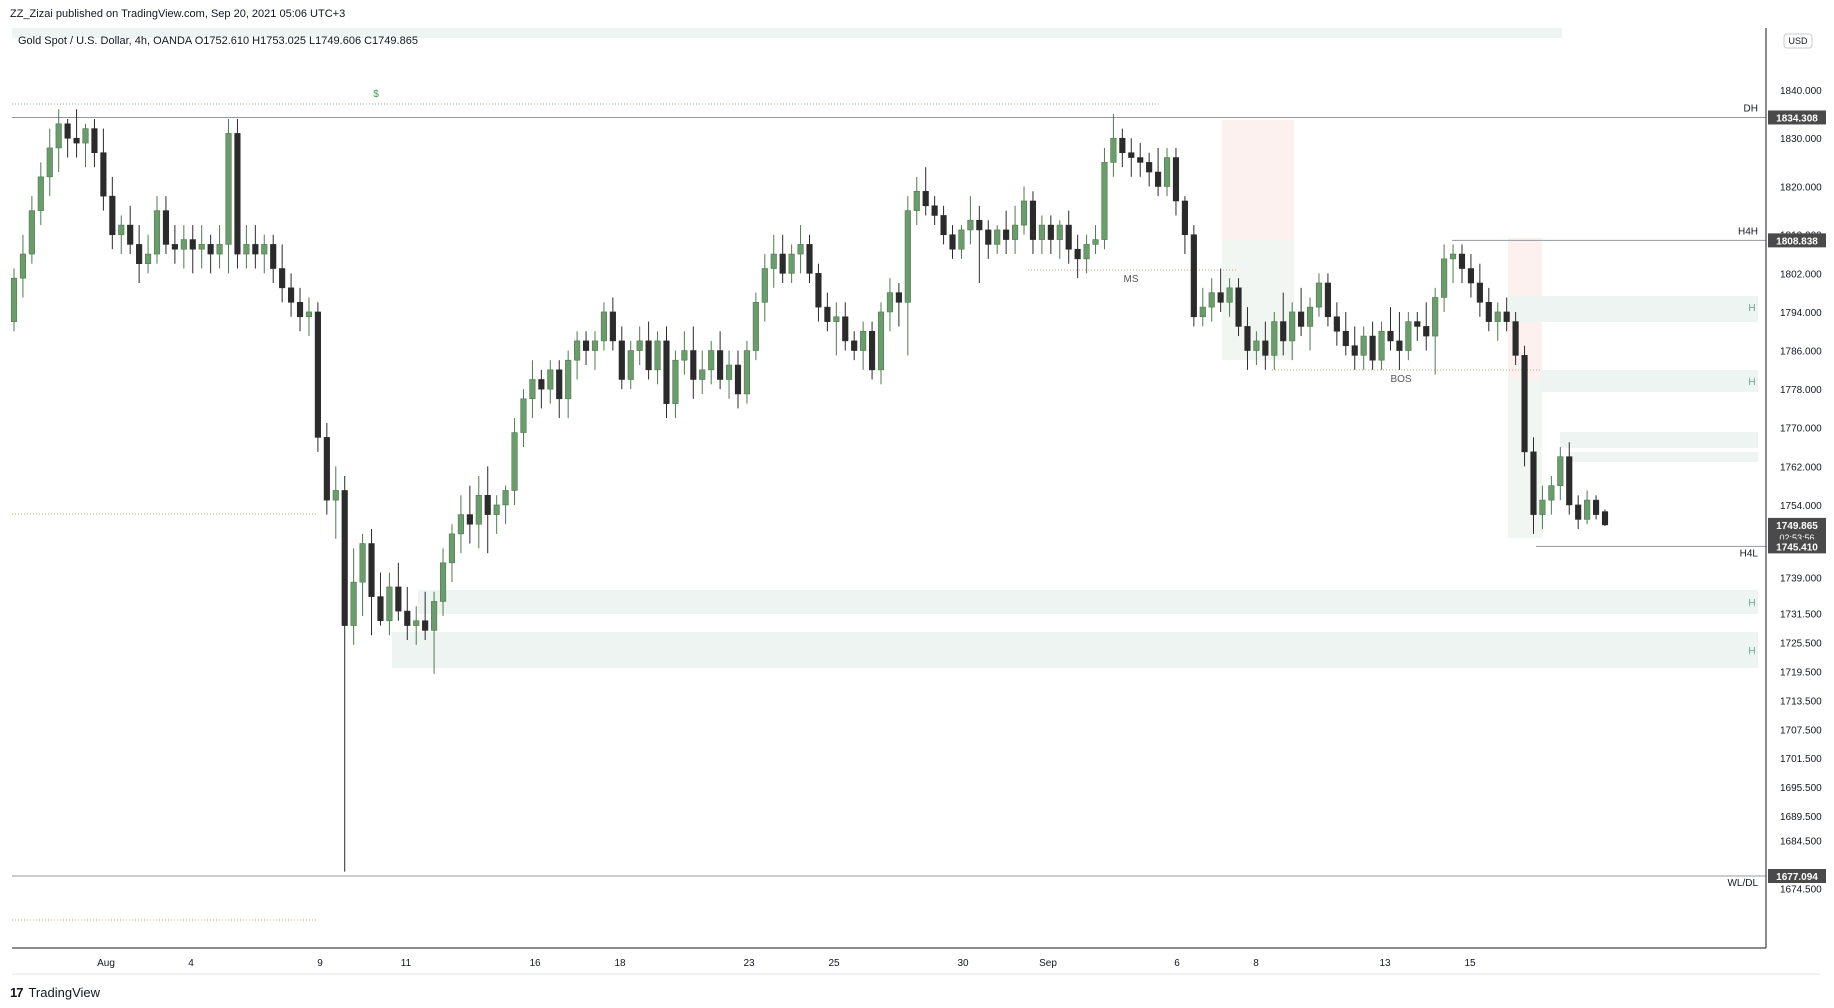 This screenshot has width=1834, height=1008. What do you see at coordinates (1385, 963) in the screenshot?
I see `x-tick-label: 13` at bounding box center [1385, 963].